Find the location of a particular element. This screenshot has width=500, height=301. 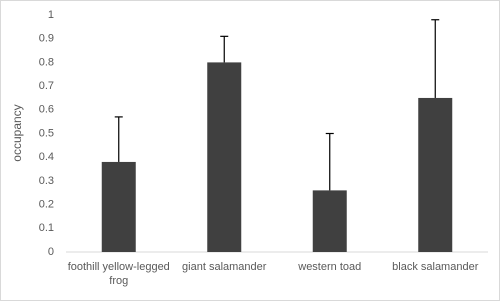

y-tick-label: 0.3 is located at coordinates (46, 181).